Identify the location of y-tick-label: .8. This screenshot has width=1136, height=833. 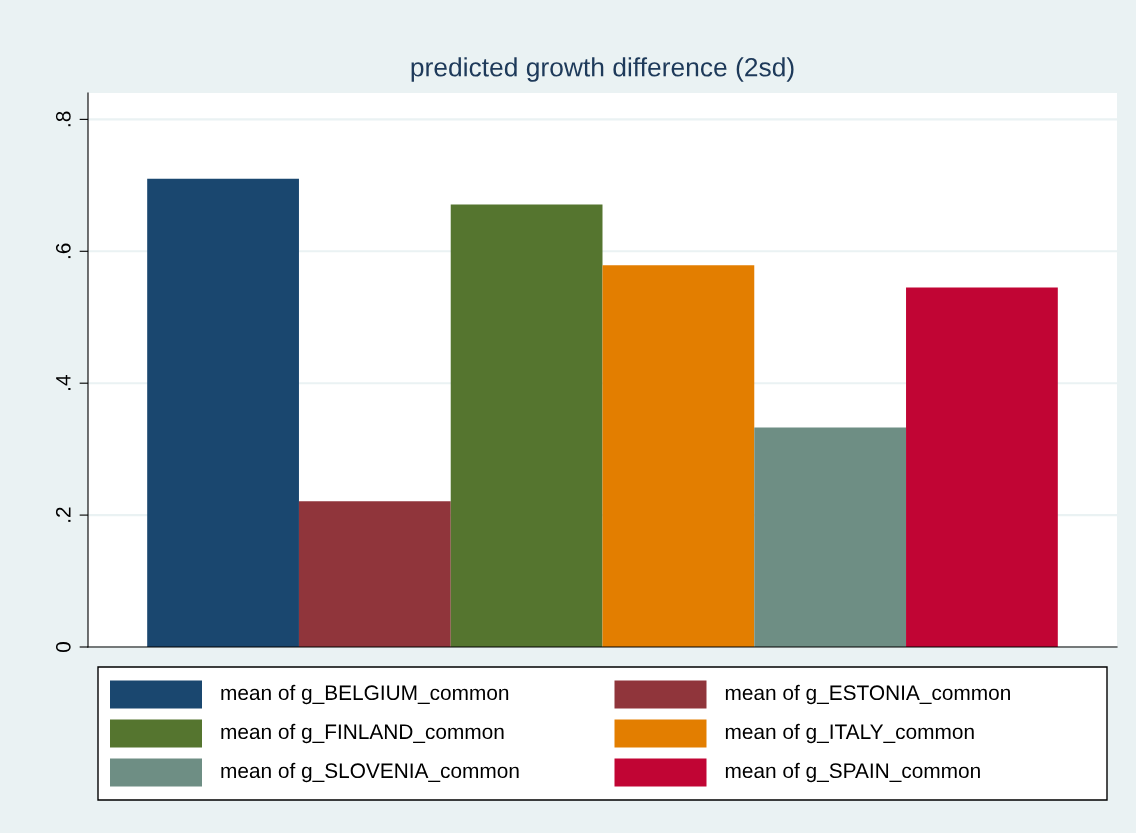
(63, 119).